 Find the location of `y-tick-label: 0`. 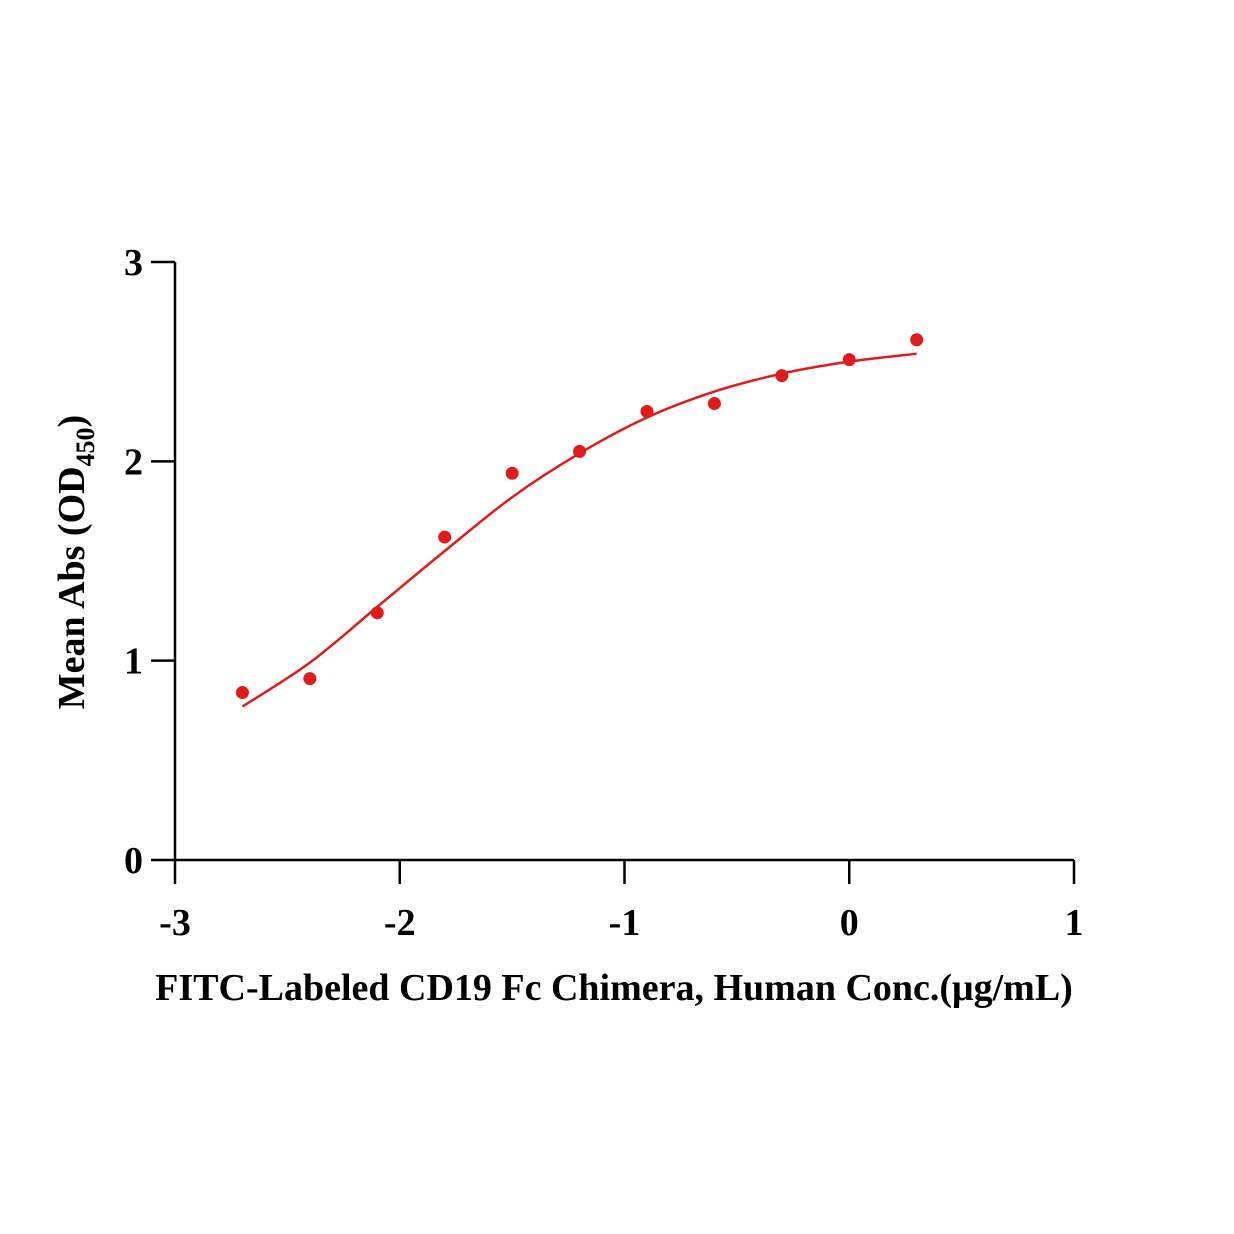

y-tick-label: 0 is located at coordinates (133, 861).